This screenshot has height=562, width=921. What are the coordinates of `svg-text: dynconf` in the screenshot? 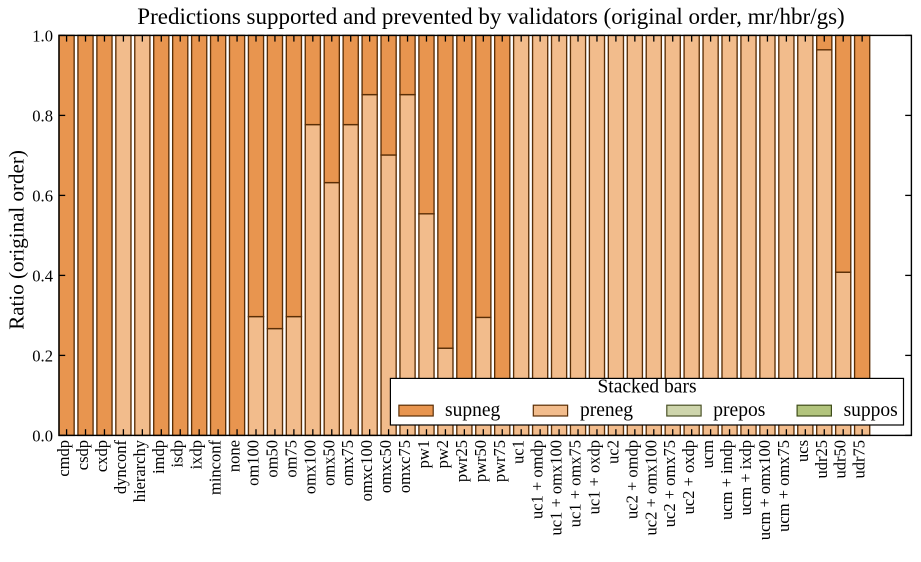 It's located at (120, 467).